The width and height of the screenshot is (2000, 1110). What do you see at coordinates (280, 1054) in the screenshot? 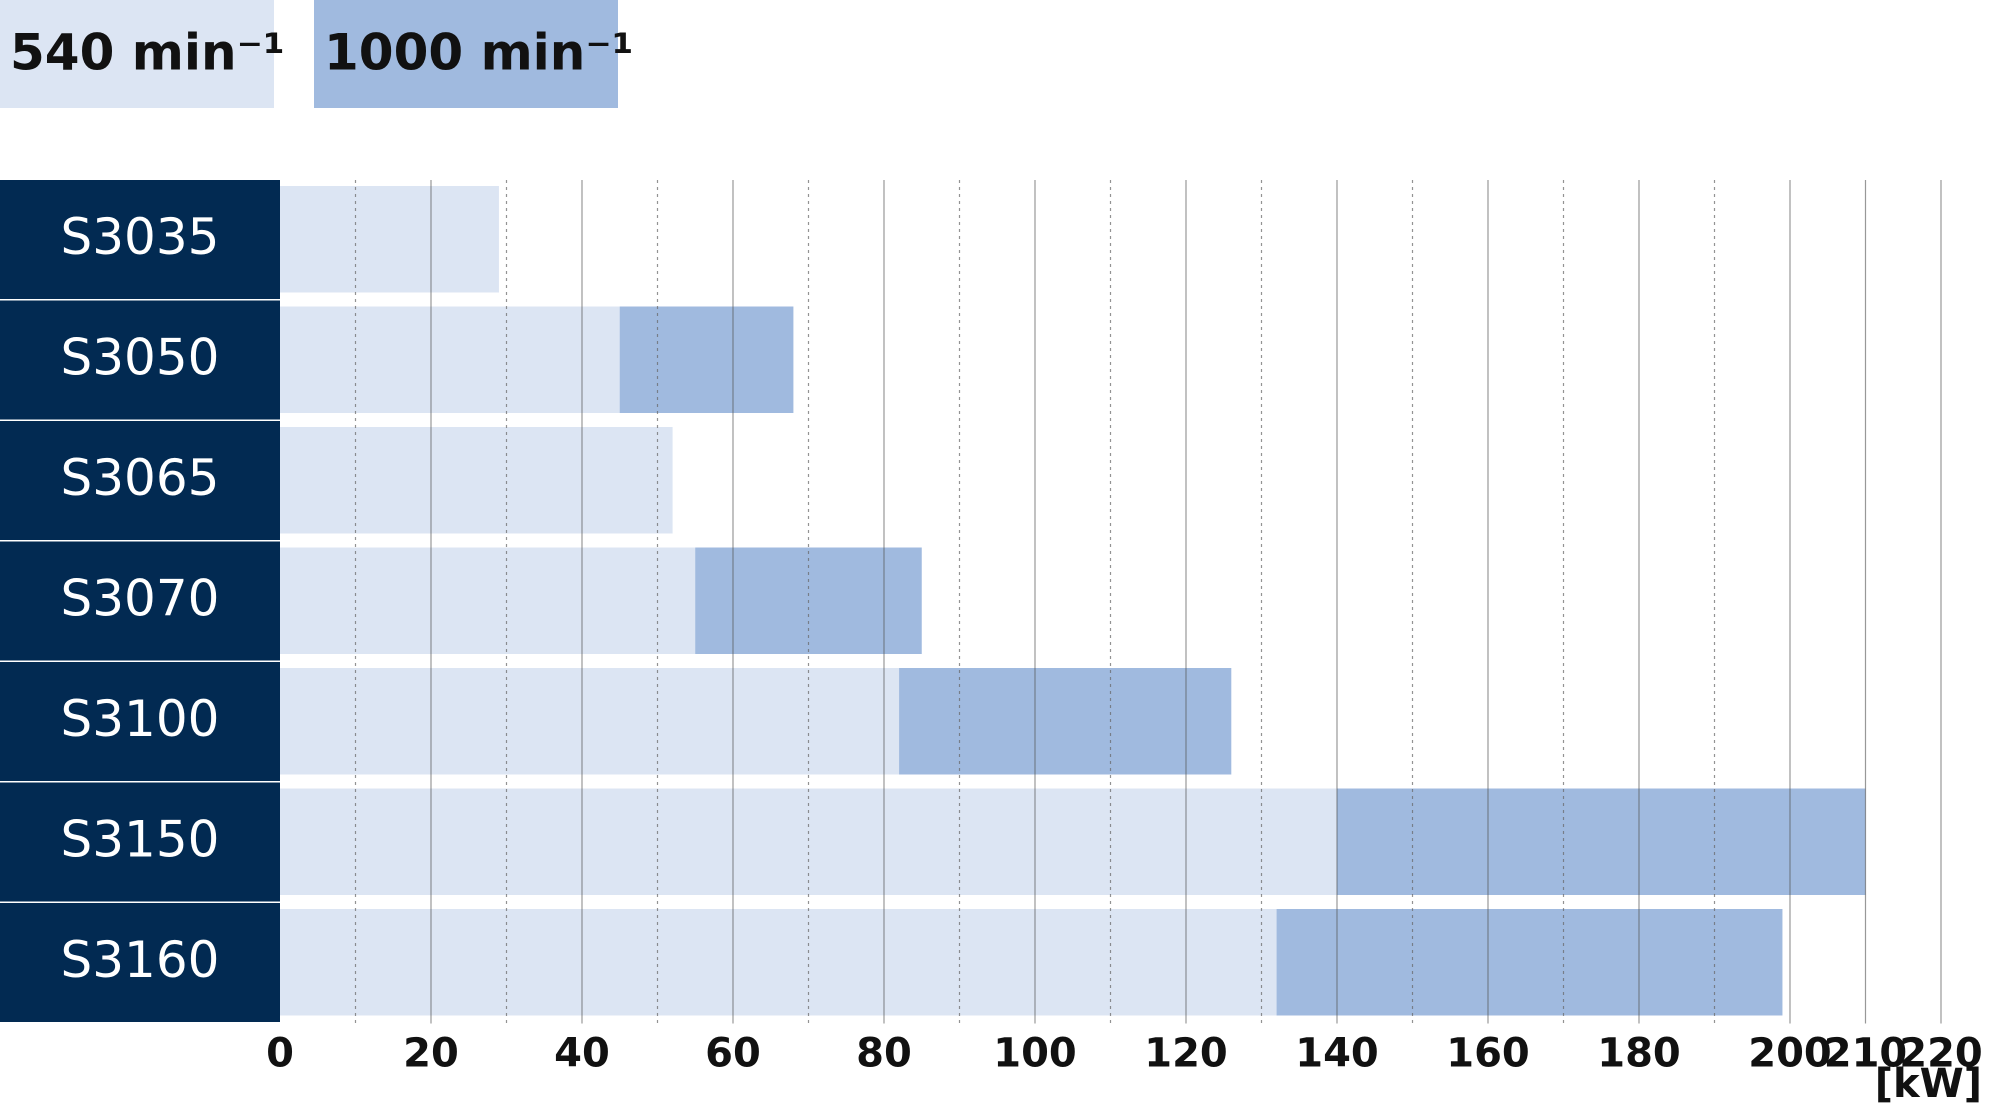
I see `x-tick-label: 0` at bounding box center [280, 1054].